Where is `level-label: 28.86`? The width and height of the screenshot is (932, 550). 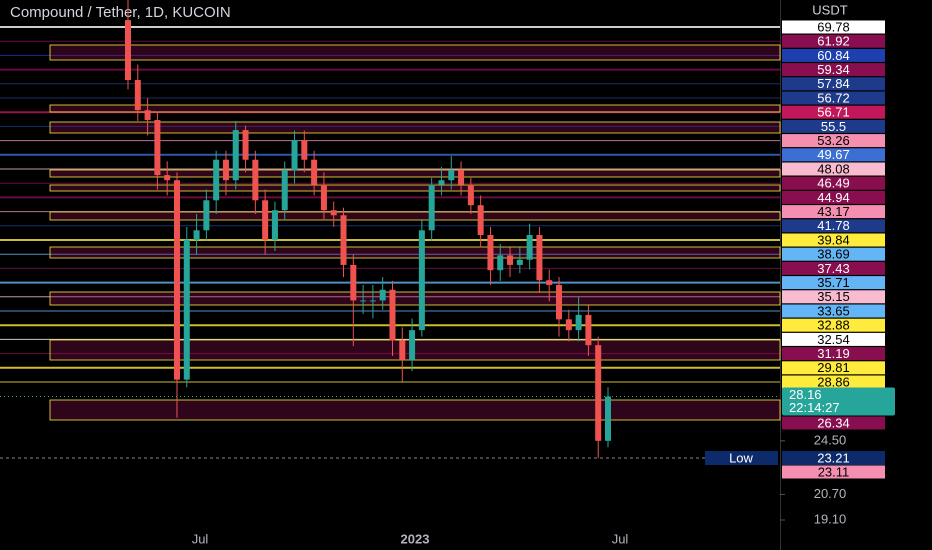 level-label: 28.86 is located at coordinates (833, 381).